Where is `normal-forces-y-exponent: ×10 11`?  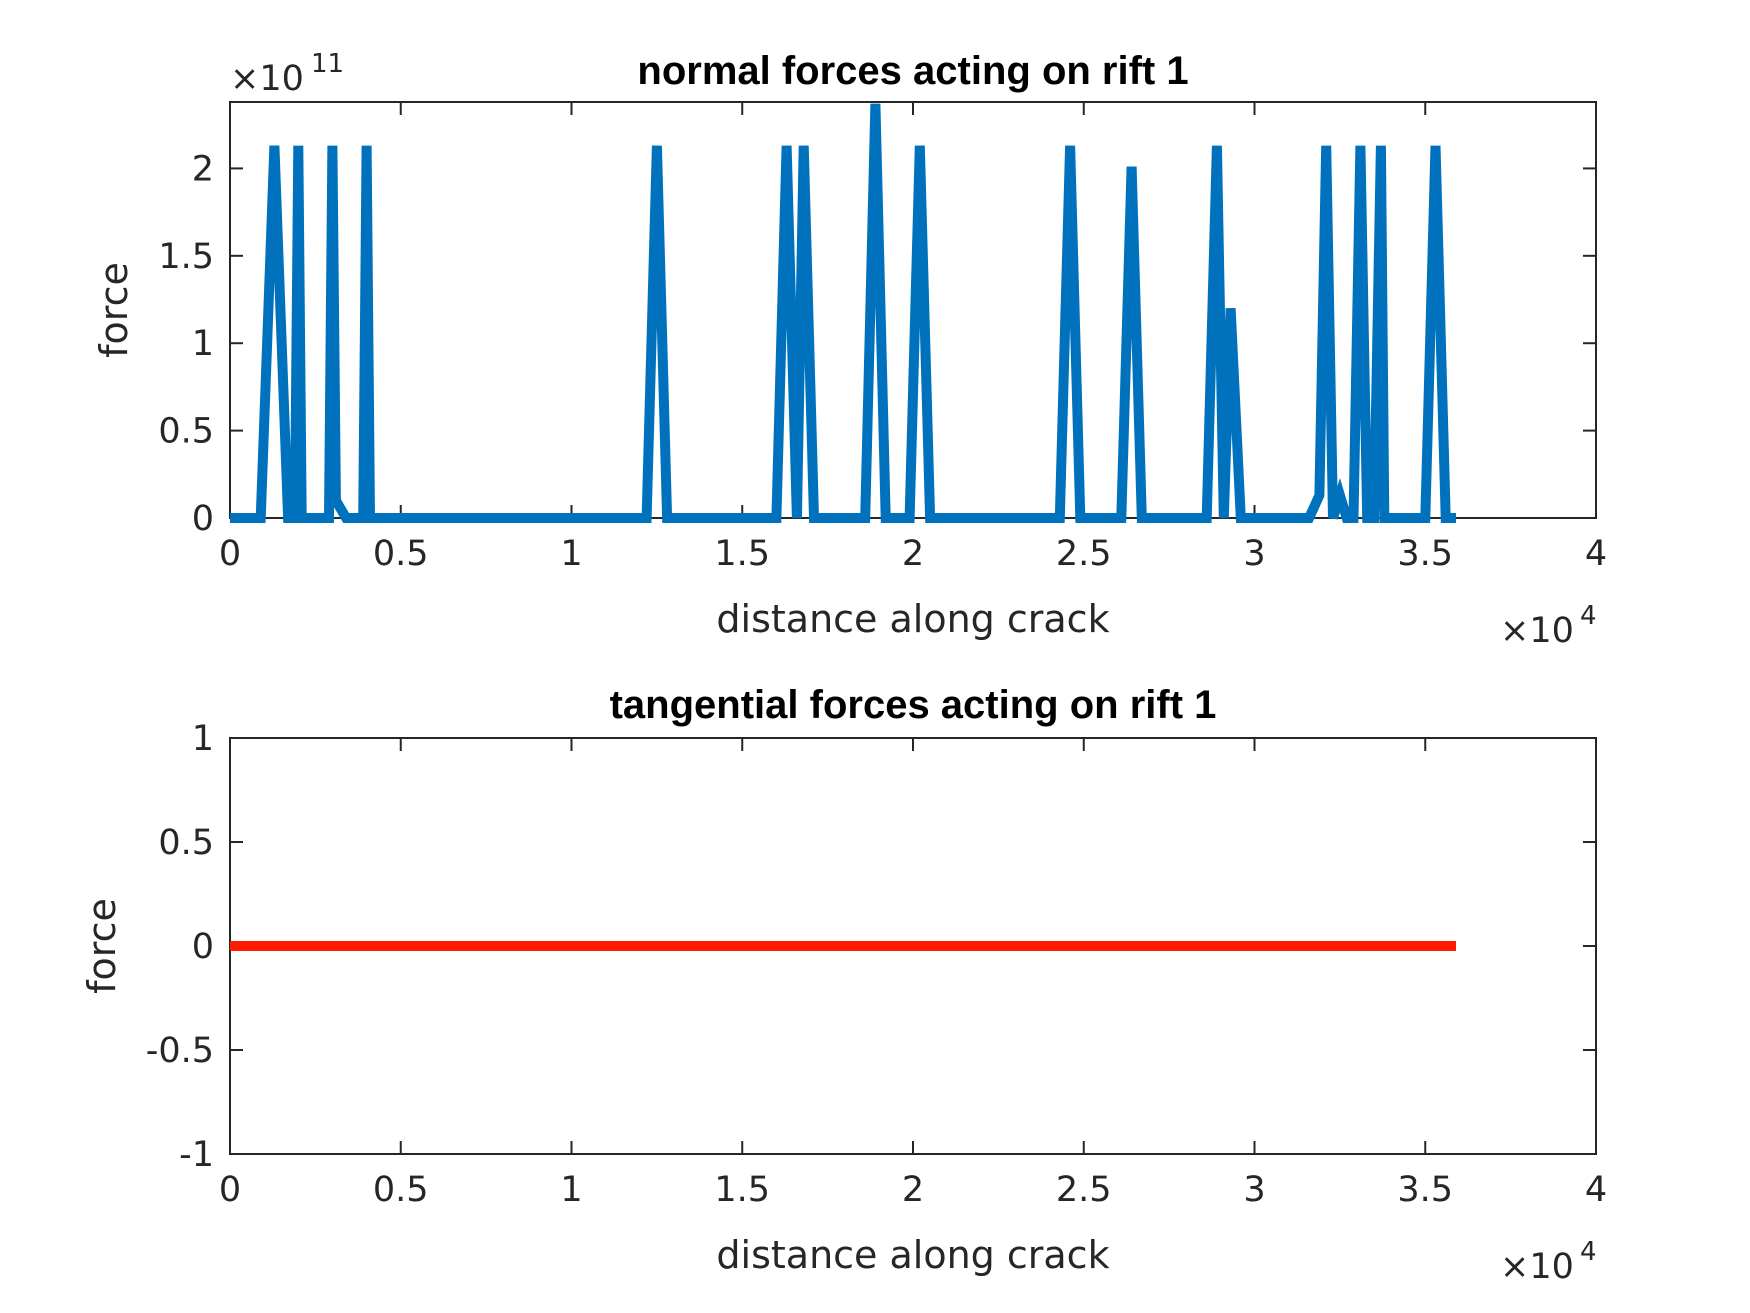
normal-forces-y-exponent: ×10 11 is located at coordinates (287, 74).